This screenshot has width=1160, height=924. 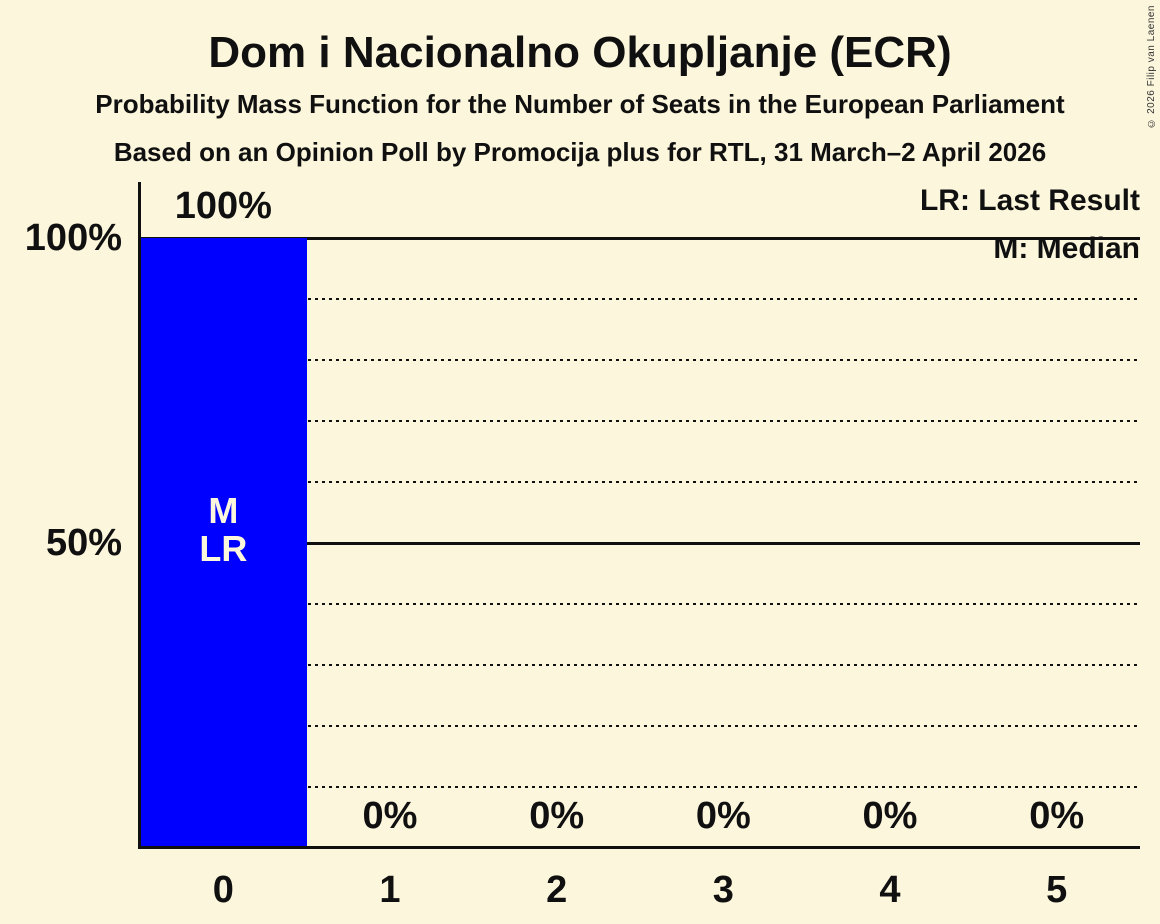 I want to click on x-axis-tick-label-2: 2, so click(x=557, y=890).